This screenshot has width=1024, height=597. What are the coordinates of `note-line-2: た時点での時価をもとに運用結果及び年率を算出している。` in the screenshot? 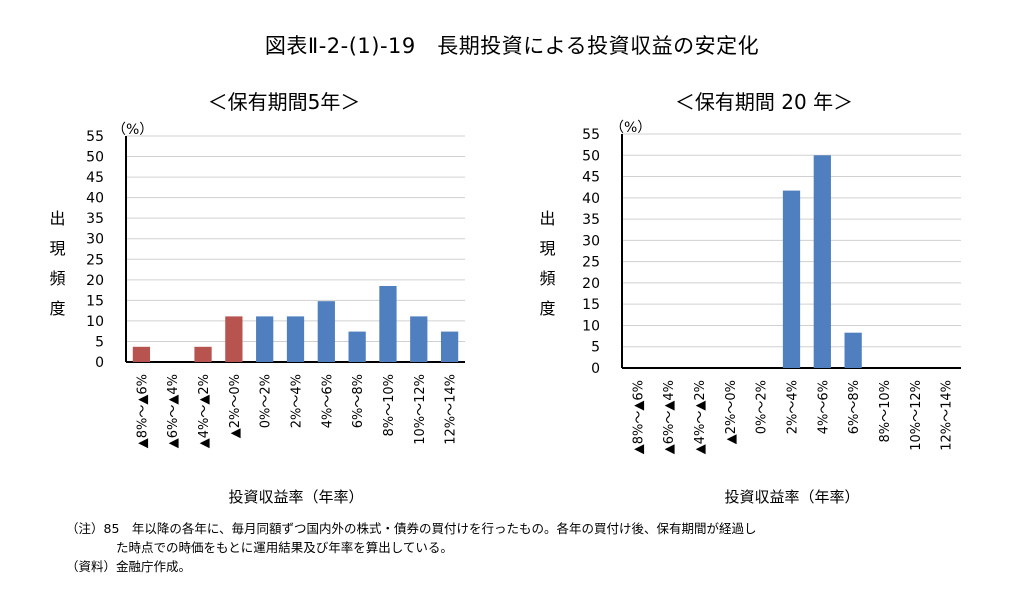 It's located at (284, 547).